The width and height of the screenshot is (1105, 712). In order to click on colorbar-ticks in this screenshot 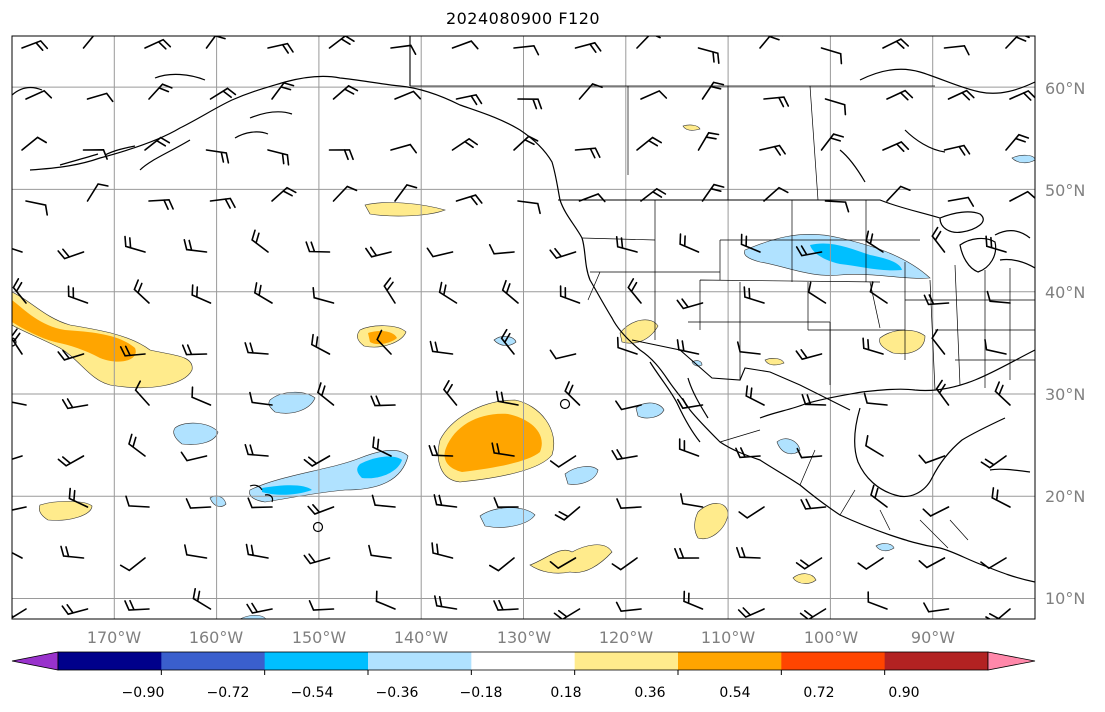, I will do `click(523, 672)`.